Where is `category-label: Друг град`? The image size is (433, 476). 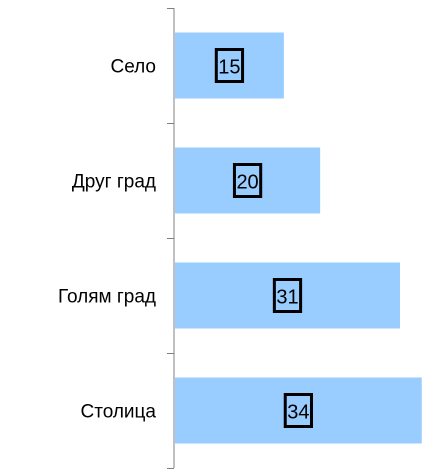 category-label: Друг град is located at coordinates (114, 182).